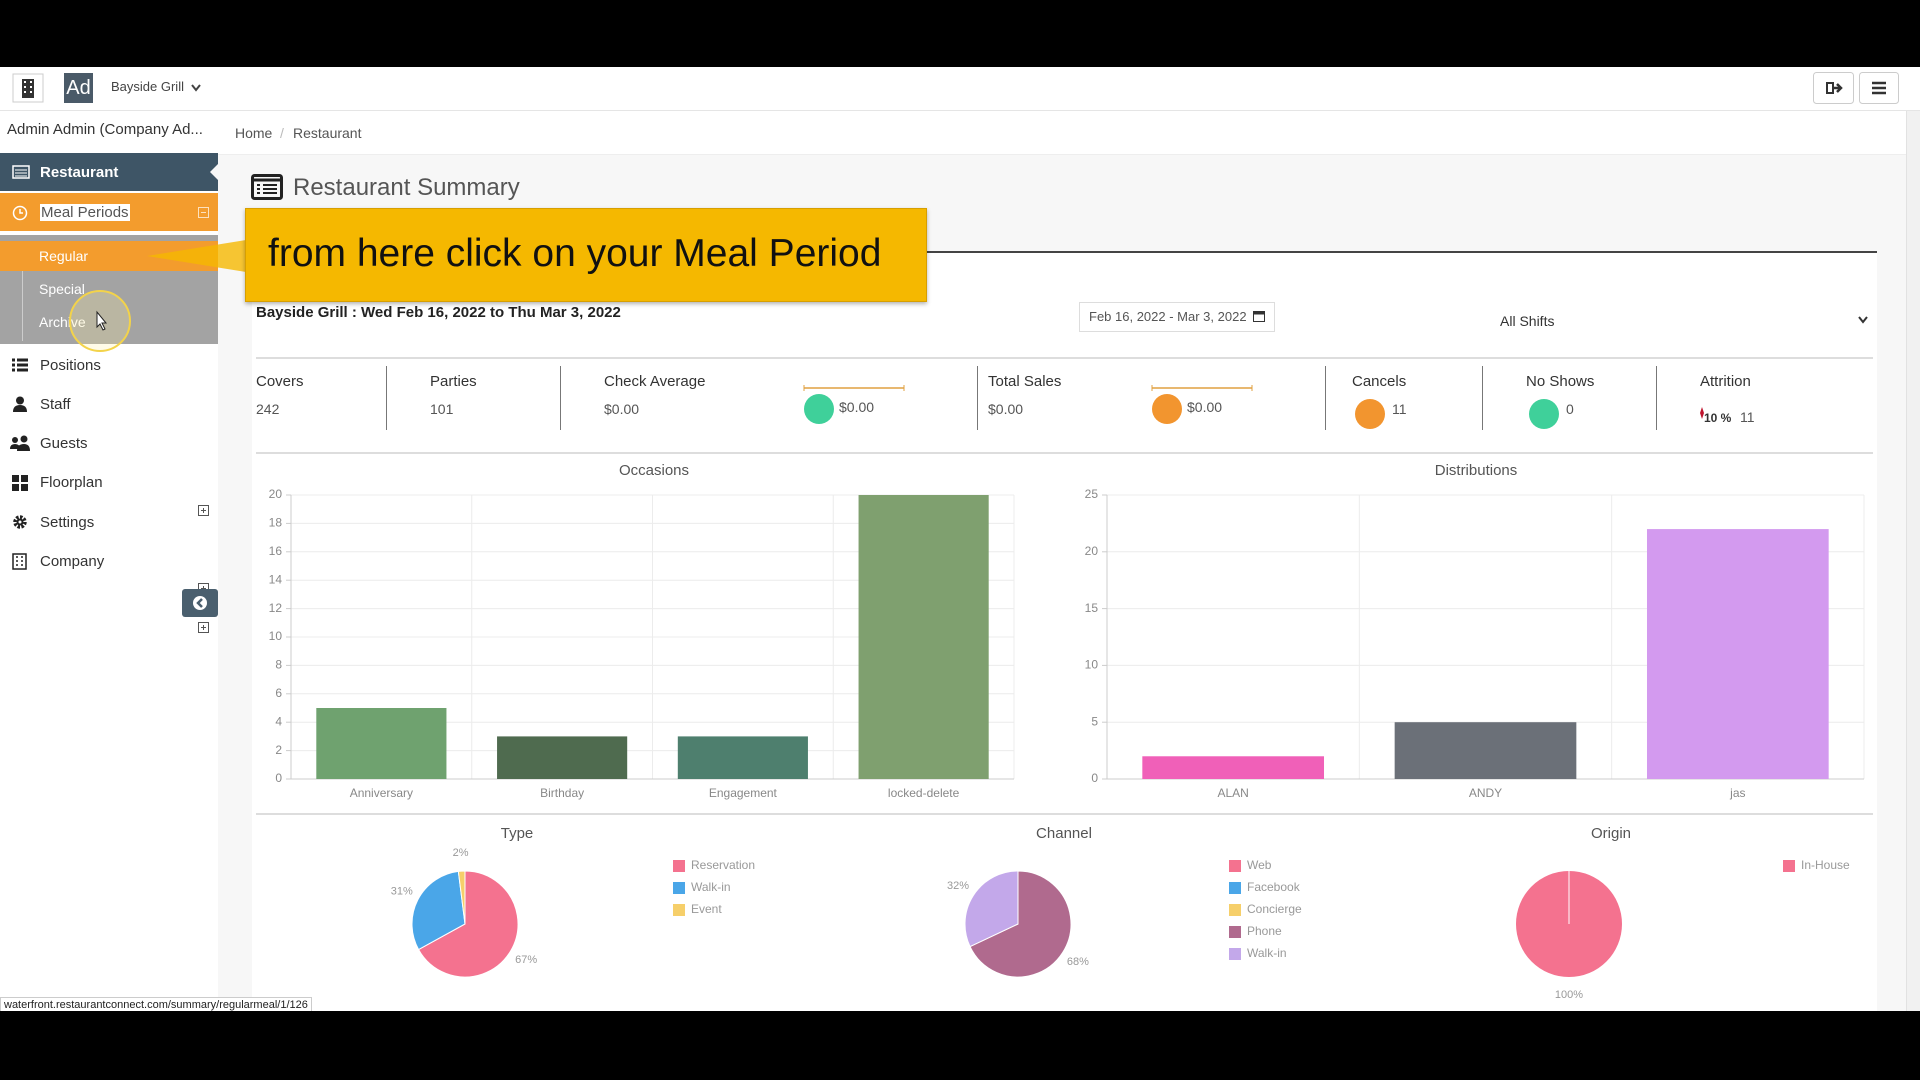  I want to click on list-icon, so click(20, 365).